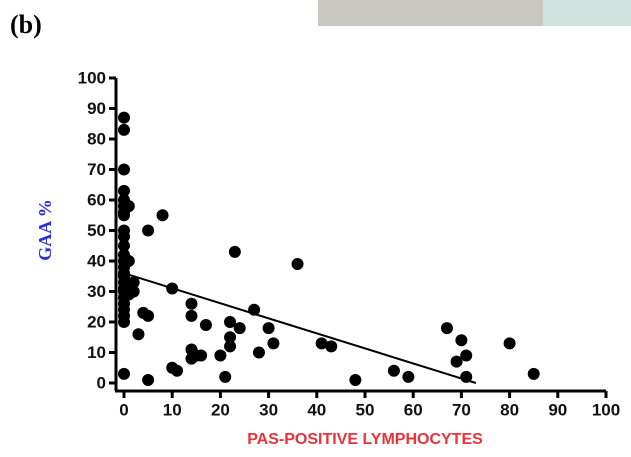  I want to click on y-tick-label: 50, so click(96, 230).